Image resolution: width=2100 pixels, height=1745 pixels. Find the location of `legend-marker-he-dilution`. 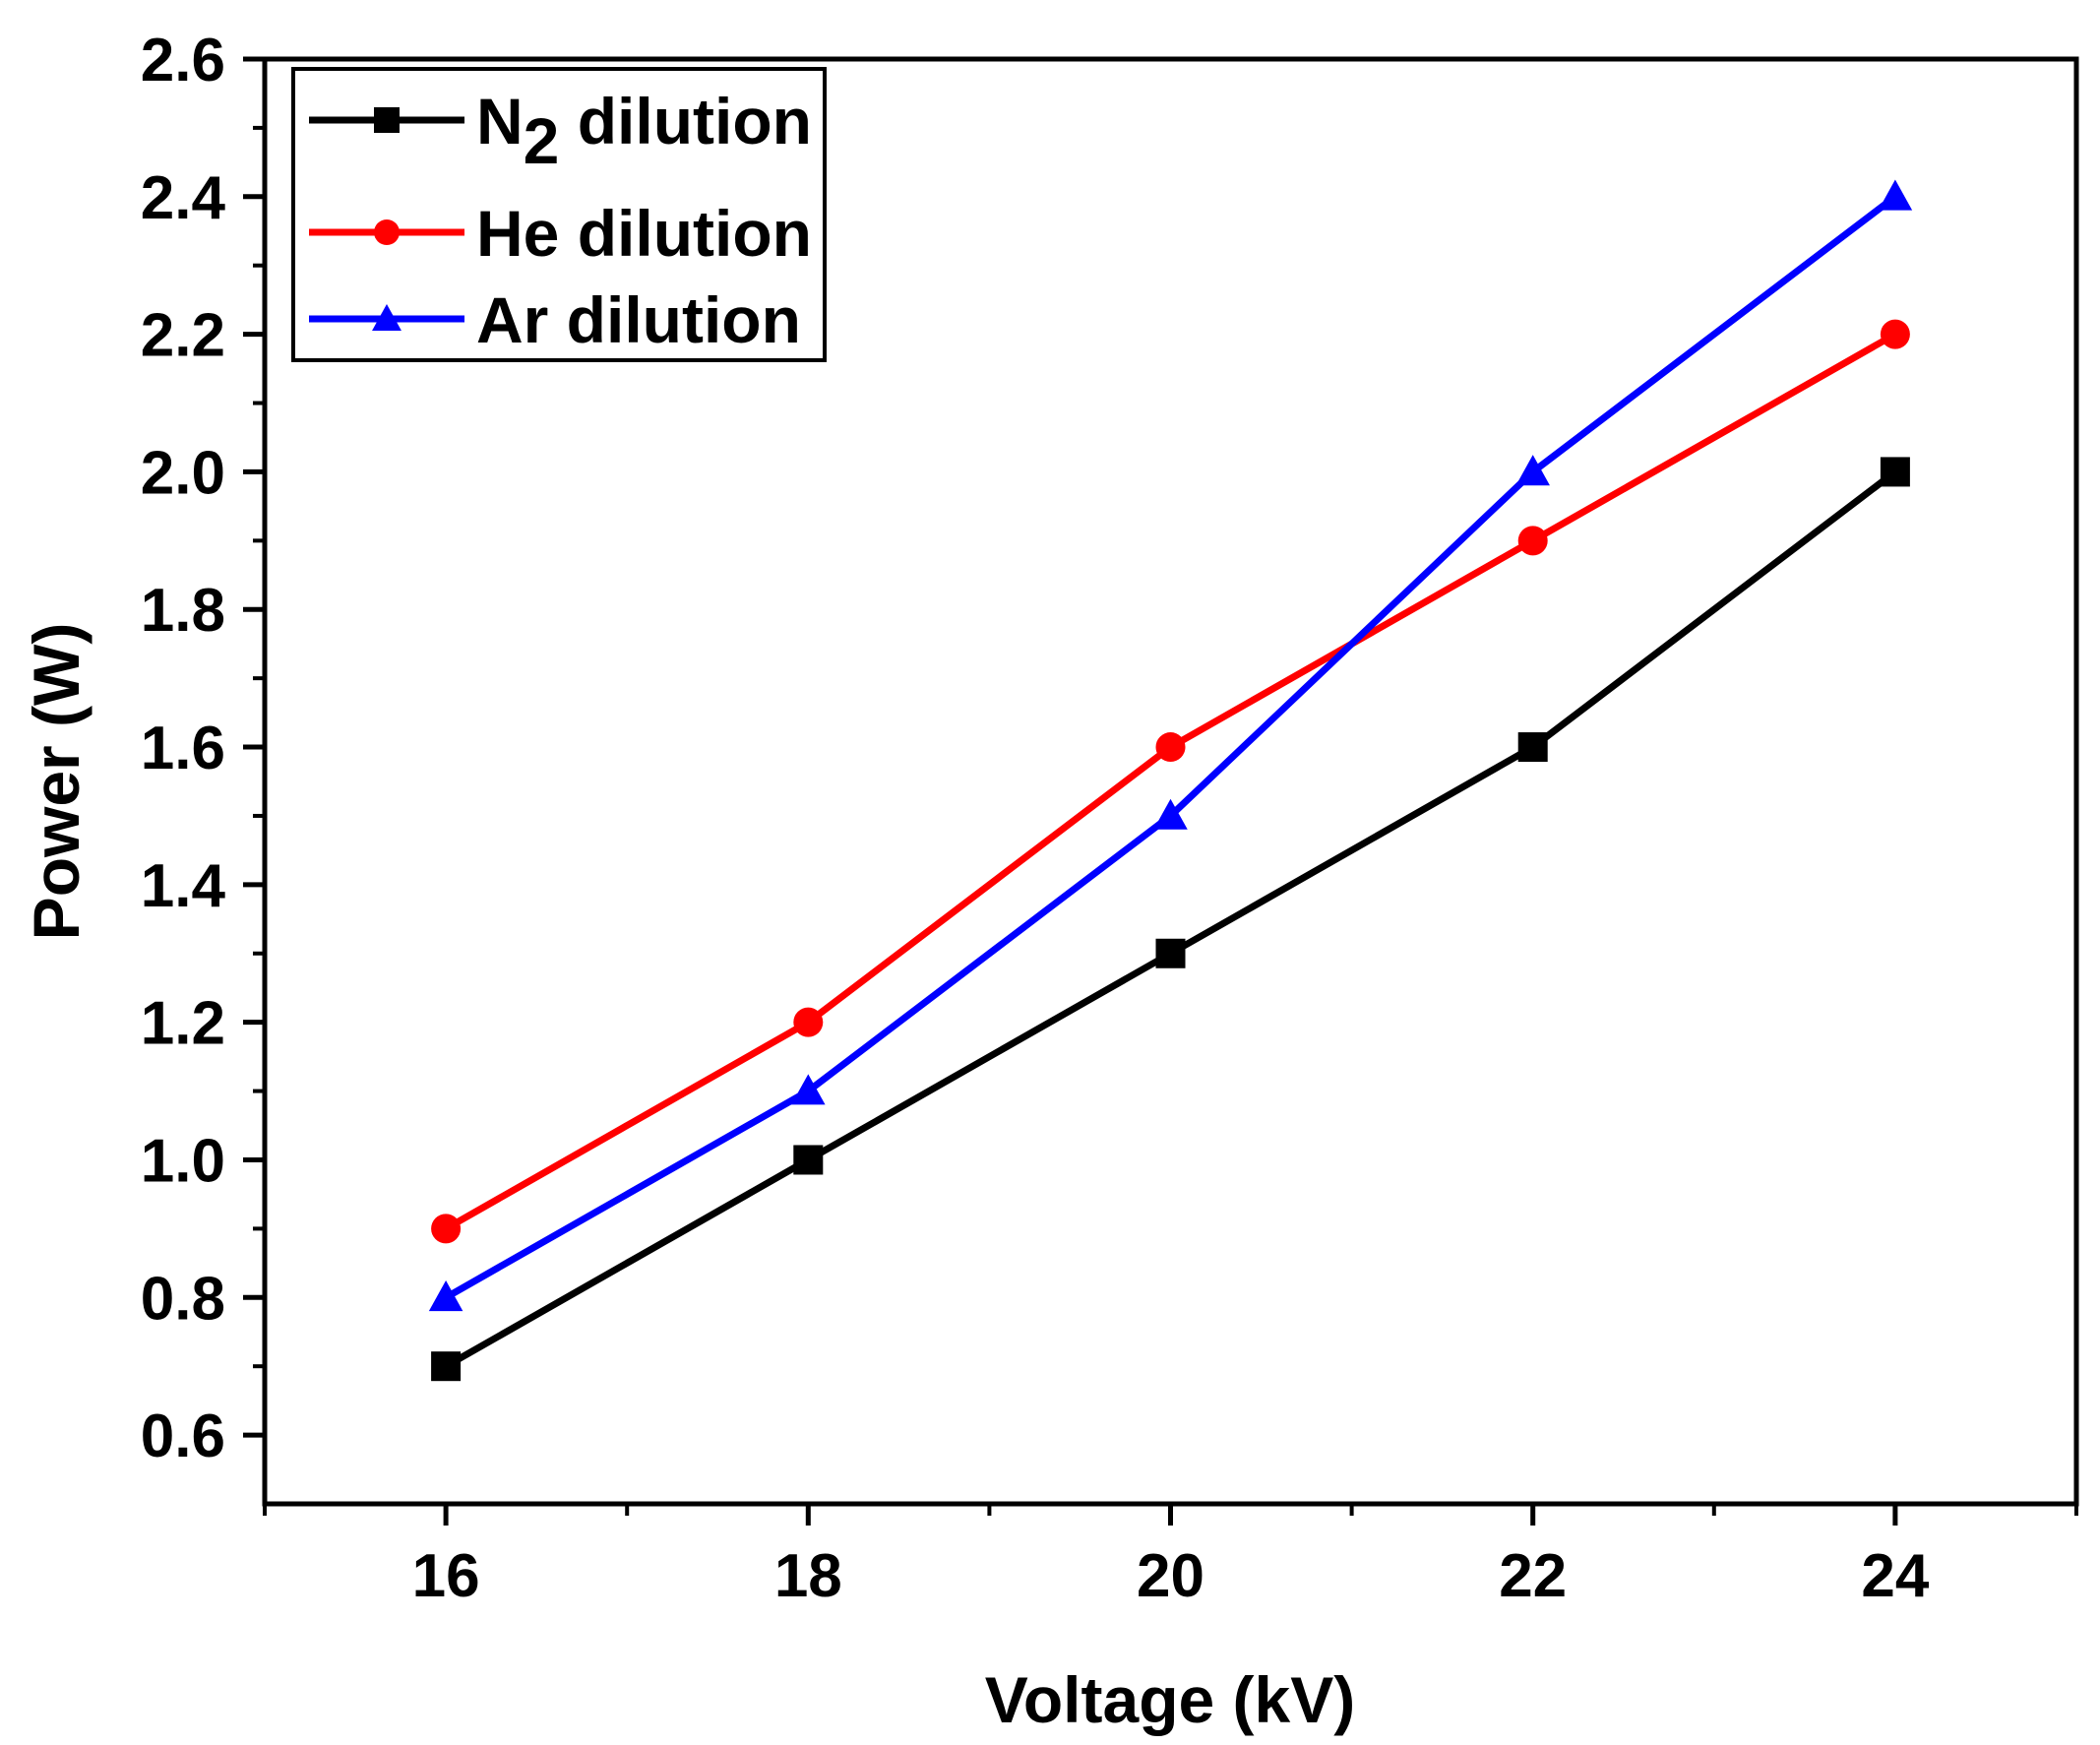

legend-marker-he-dilution is located at coordinates (387, 232).